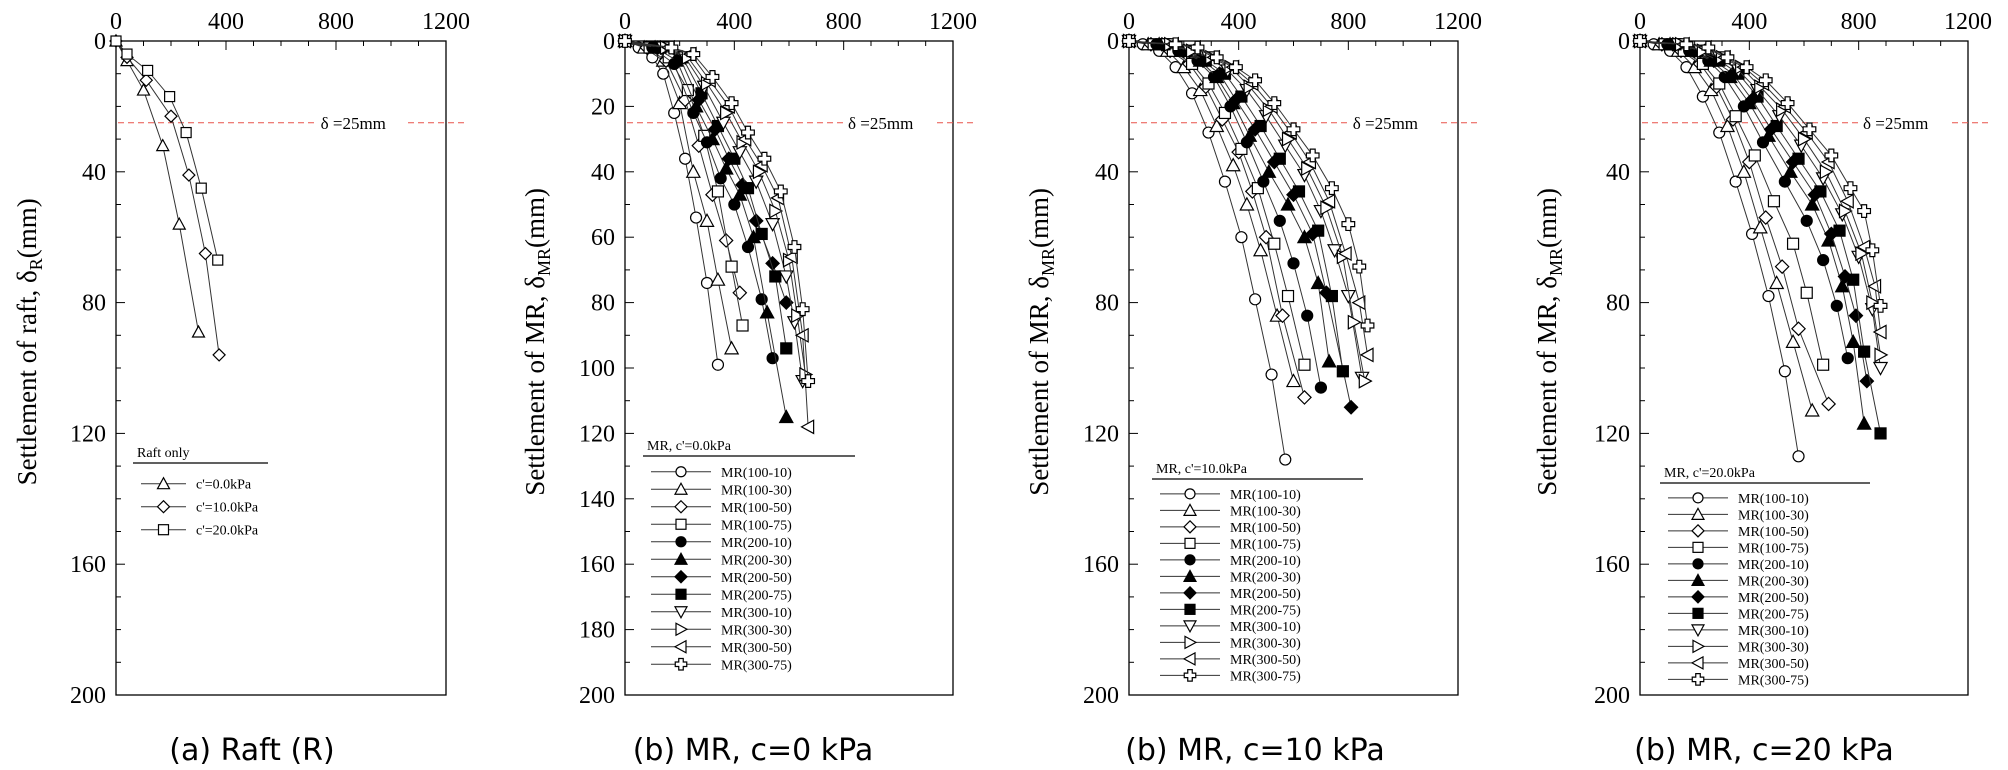  What do you see at coordinates (597, 631) in the screenshot?
I see `y-tick-label: 180` at bounding box center [597, 631].